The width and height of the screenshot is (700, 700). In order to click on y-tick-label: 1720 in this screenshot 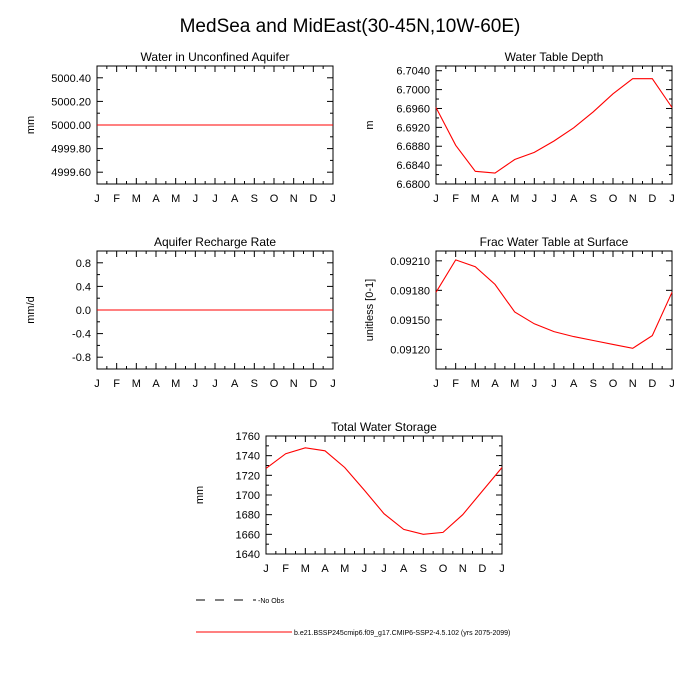, I will do `click(248, 476)`.